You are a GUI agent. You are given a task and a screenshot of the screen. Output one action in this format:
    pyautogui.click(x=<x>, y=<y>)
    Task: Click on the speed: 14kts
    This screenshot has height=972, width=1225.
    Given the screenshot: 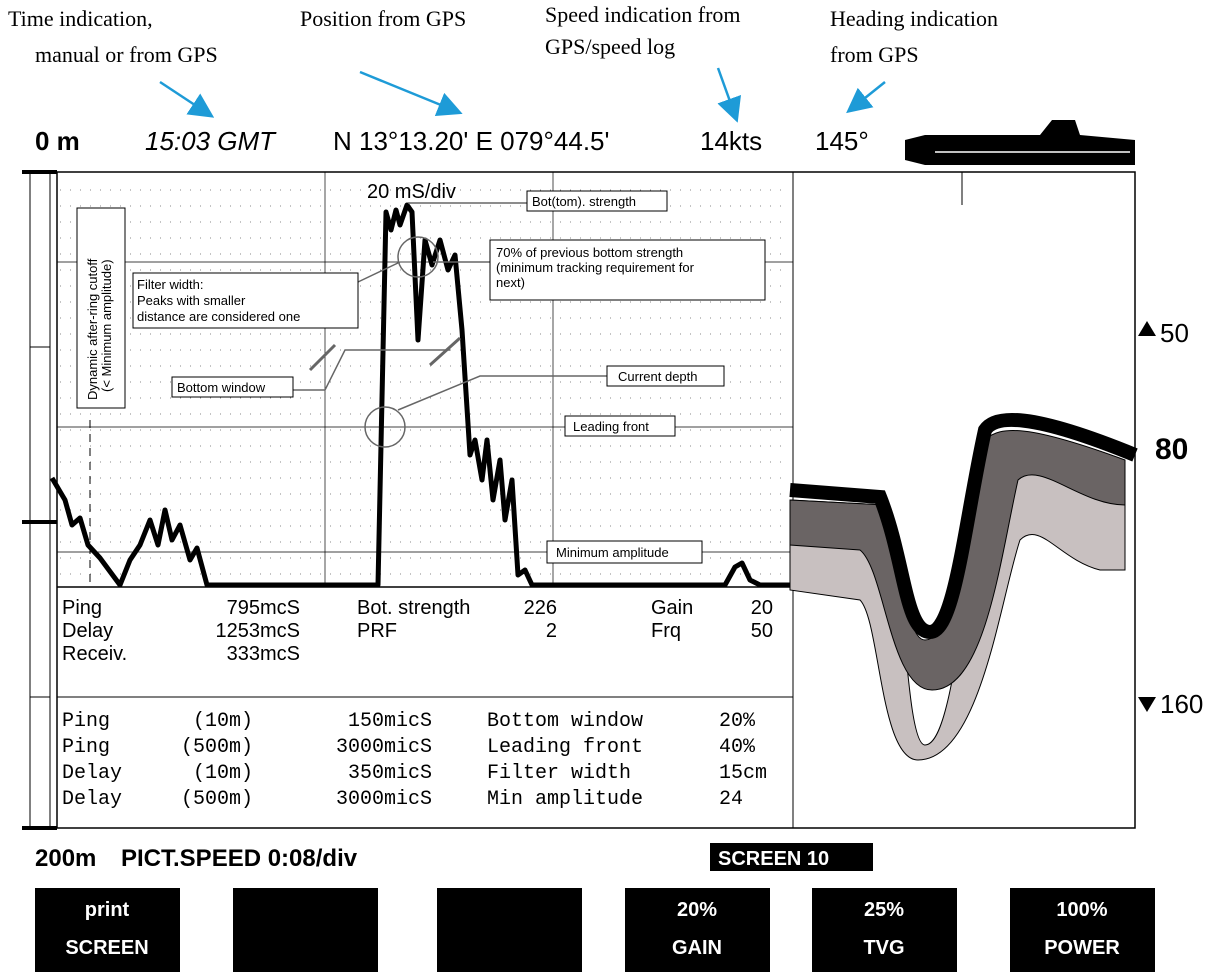 What is the action you would take?
    pyautogui.click(x=731, y=141)
    